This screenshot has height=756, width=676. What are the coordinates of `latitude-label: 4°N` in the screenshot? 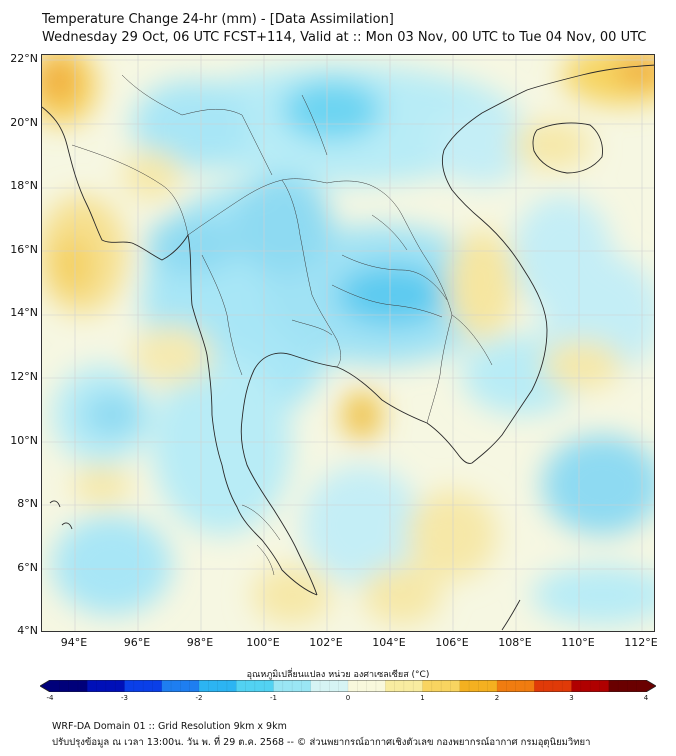 It's located at (27, 631).